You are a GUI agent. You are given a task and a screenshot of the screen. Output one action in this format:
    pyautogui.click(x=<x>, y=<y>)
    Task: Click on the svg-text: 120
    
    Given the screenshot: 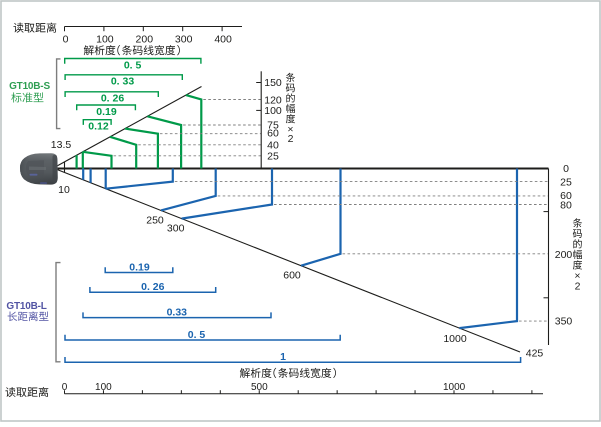 What is the action you would take?
    pyautogui.click(x=273, y=101)
    